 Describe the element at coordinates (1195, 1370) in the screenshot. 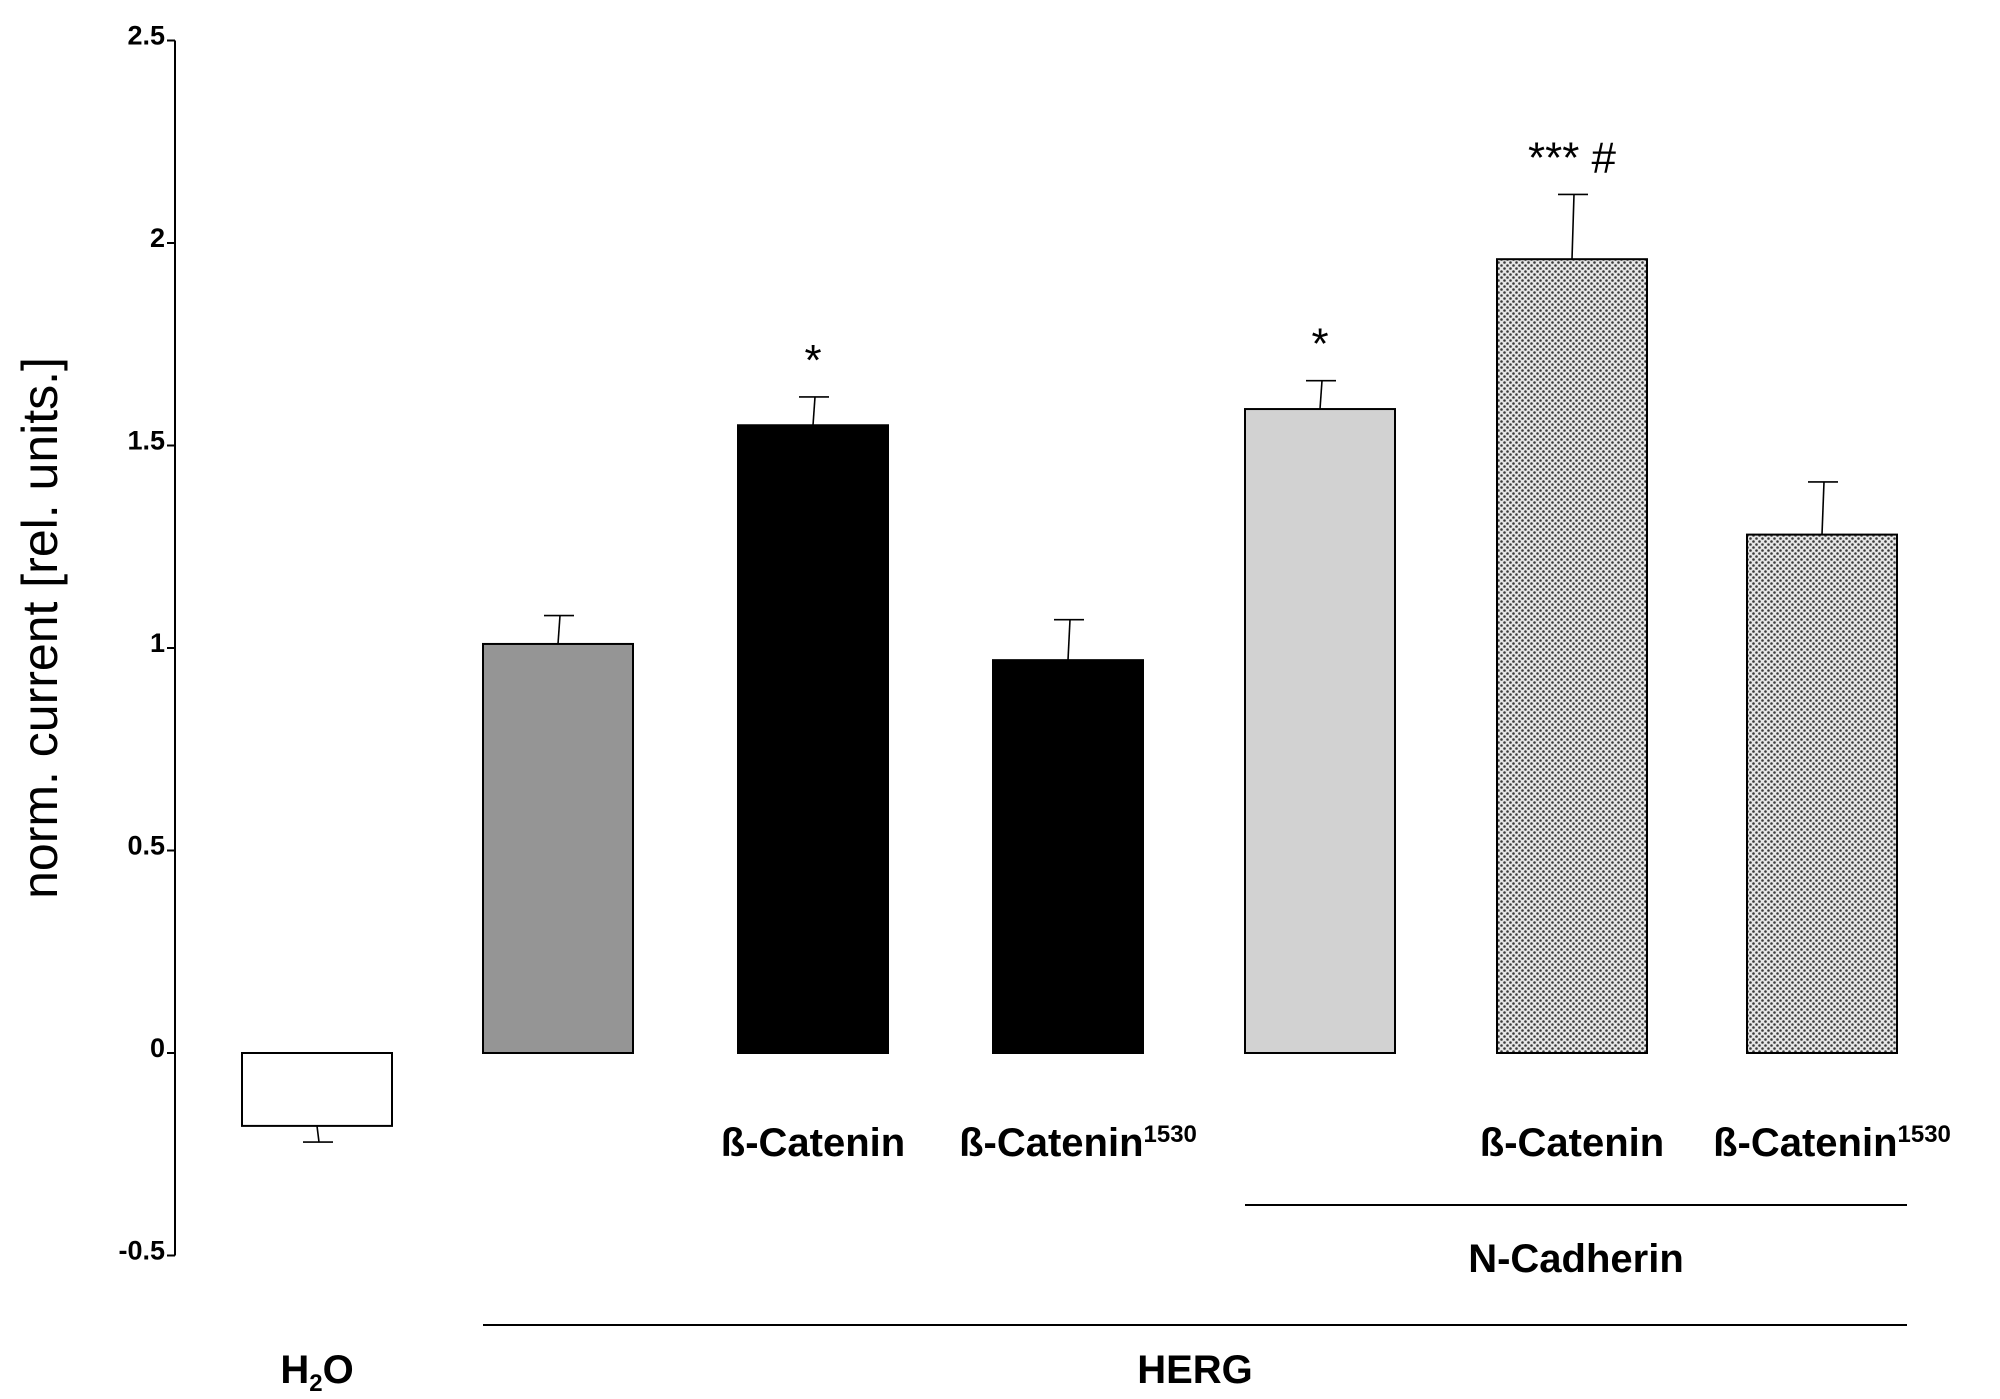

I see `group-label: HERG` at that location.